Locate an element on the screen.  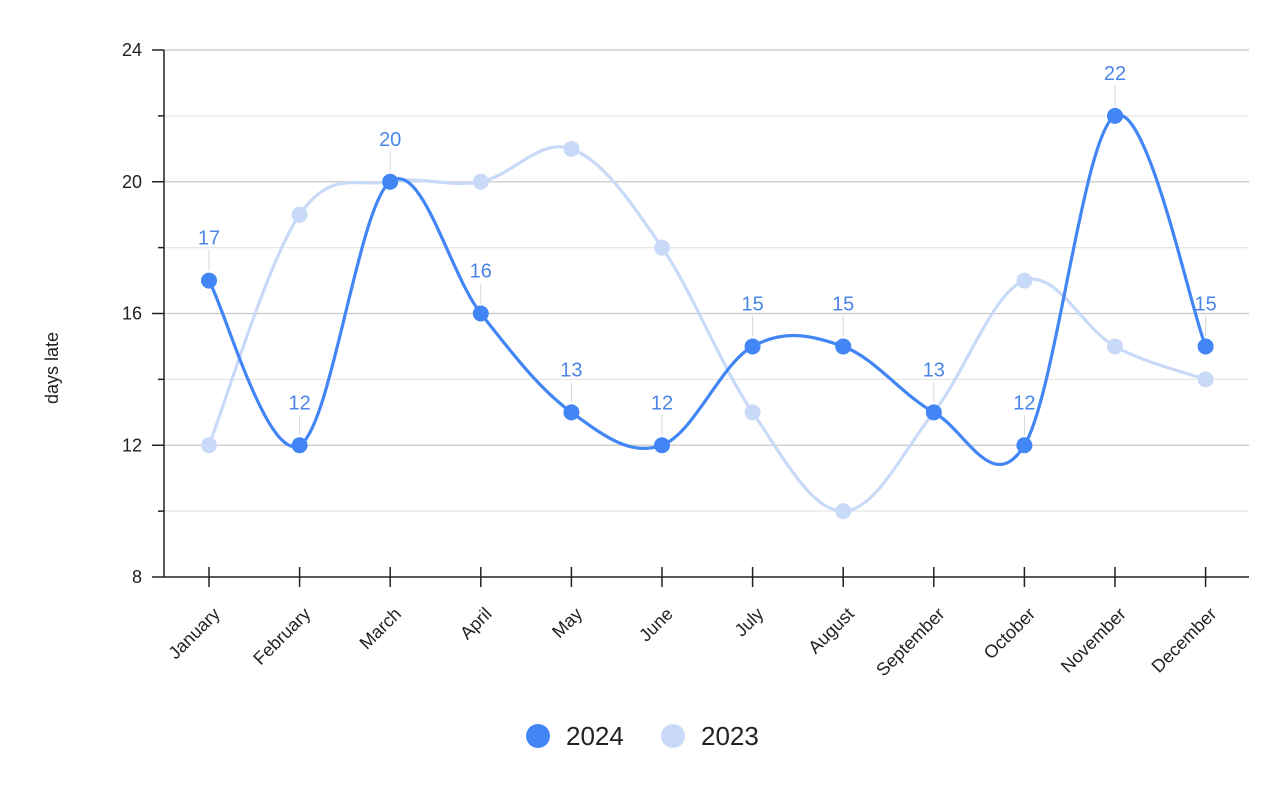
x-tick-label: May is located at coordinates (567, 623).